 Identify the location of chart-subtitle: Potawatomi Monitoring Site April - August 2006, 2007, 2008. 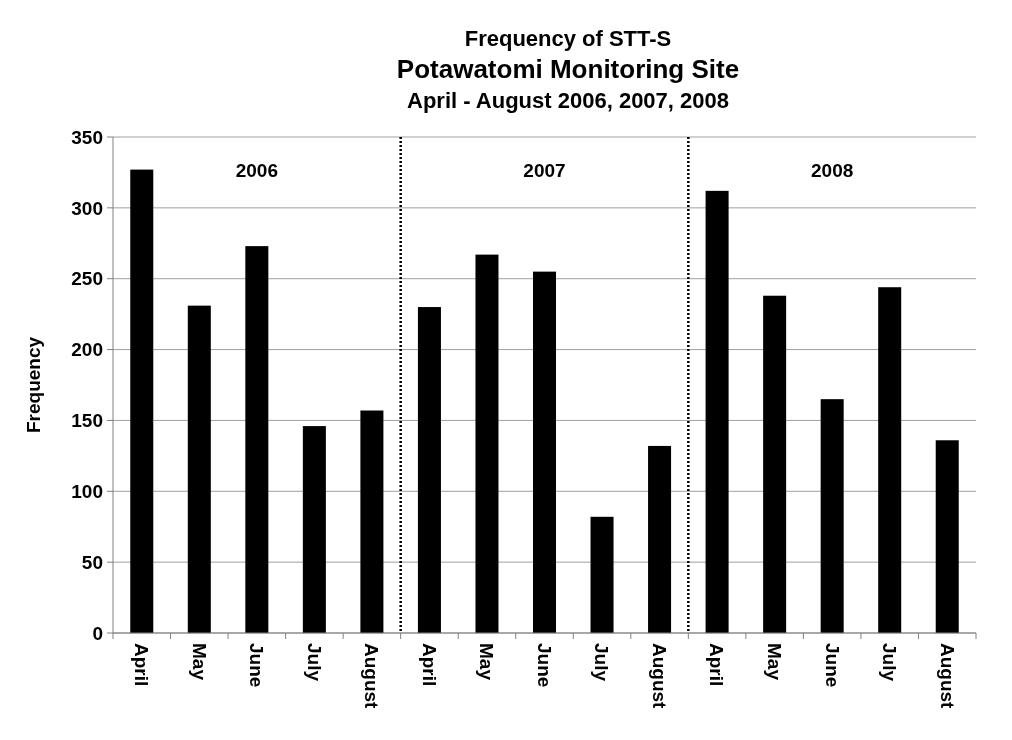
(568, 83).